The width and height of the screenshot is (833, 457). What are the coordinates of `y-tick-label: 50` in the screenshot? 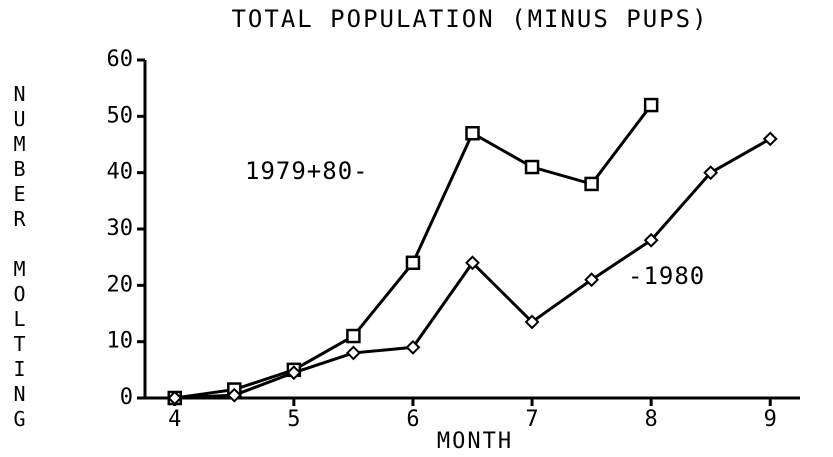 It's located at (120, 115).